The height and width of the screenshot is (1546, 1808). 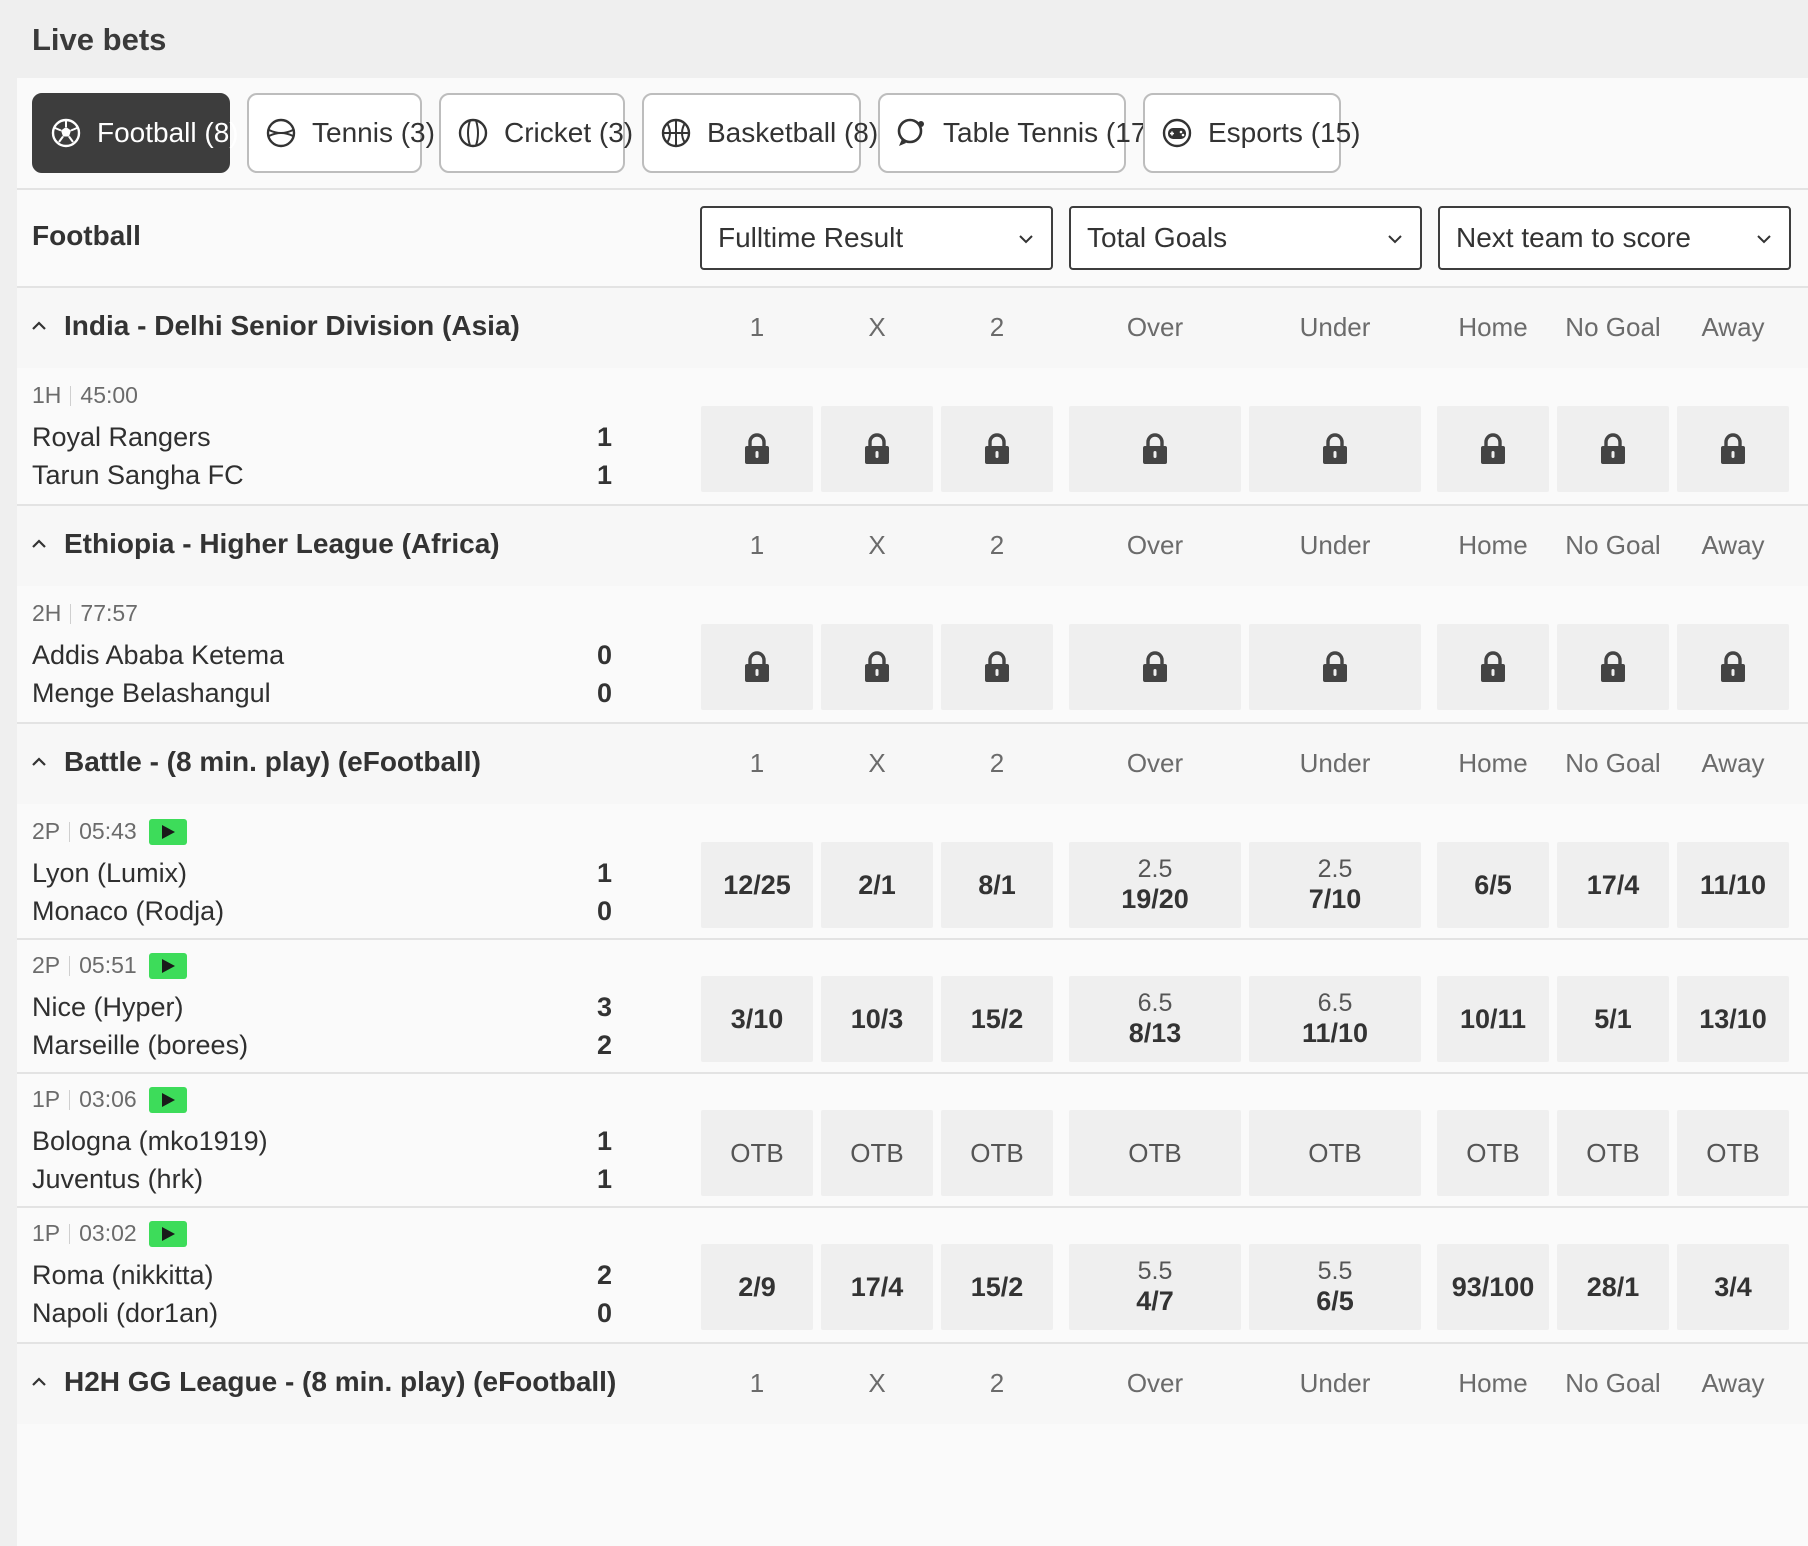 I want to click on odds-line: 2.5, so click(x=1155, y=869).